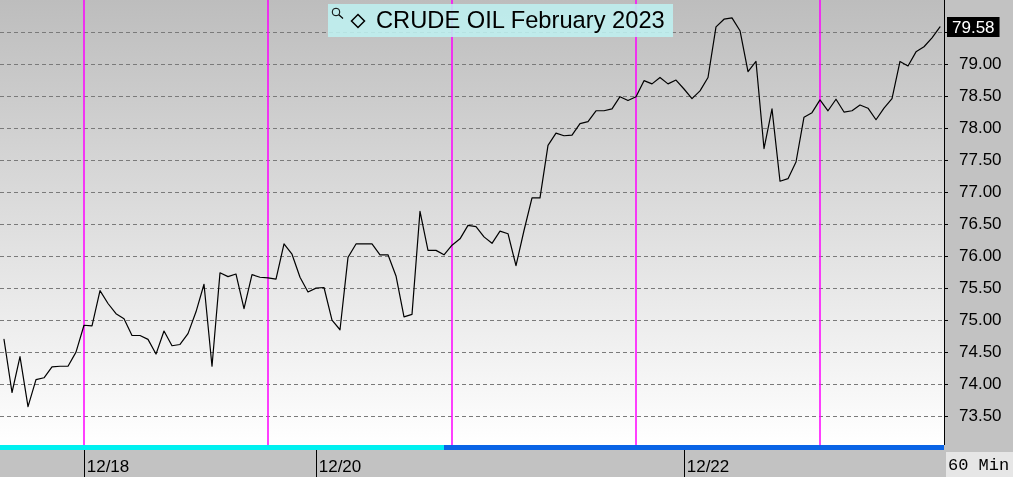  I want to click on text: 79.58, so click(973, 27).